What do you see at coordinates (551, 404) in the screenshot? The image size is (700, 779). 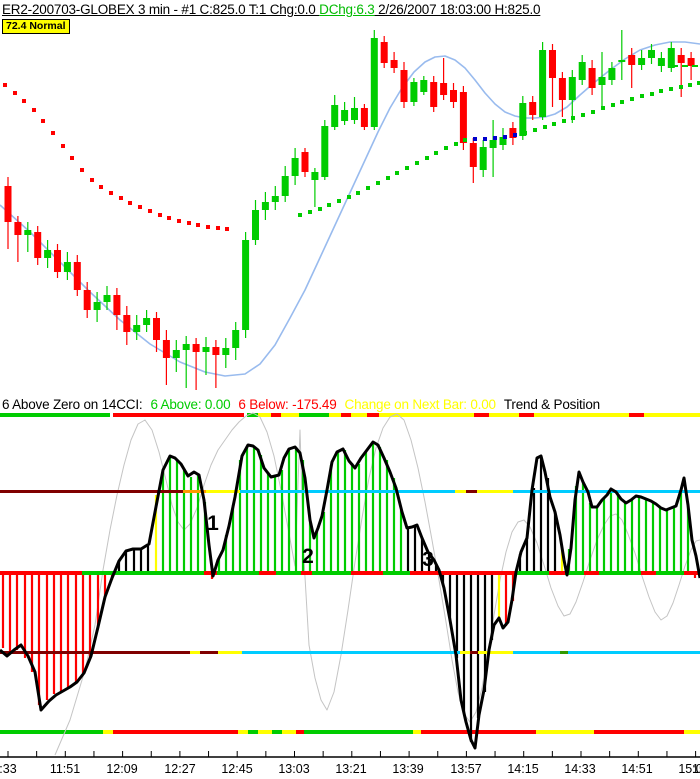 I see `trend-position-label: Trend & Position` at bounding box center [551, 404].